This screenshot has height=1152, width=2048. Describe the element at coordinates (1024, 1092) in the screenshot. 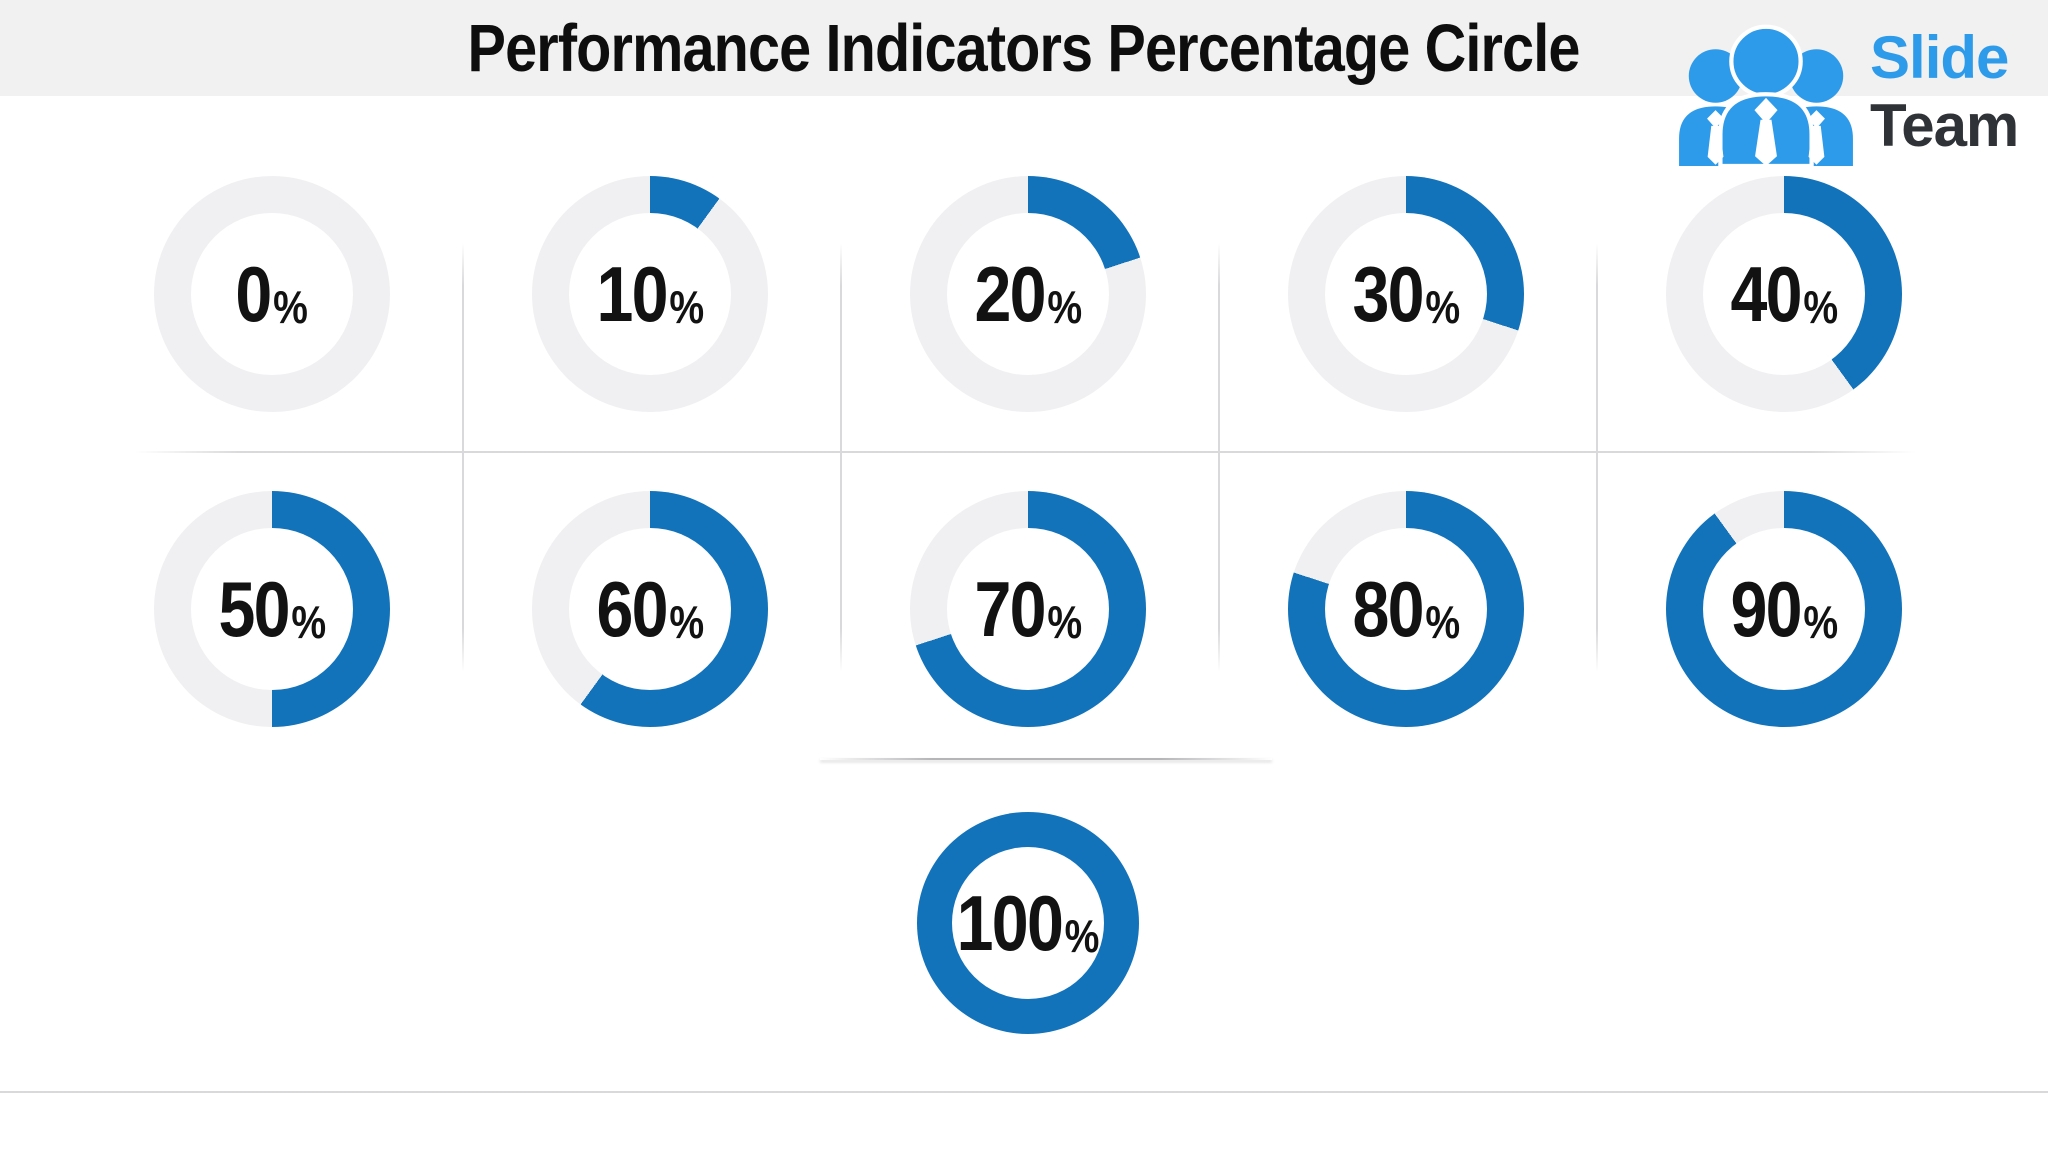

I see `footer-divider` at that location.